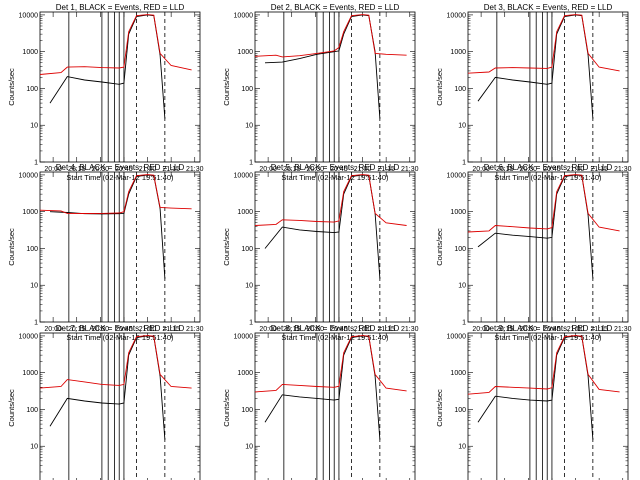 The height and width of the screenshot is (480, 640). Describe the element at coordinates (120, 328) in the screenshot. I see `chart-title: Det 7, BLACK = Events, RED = LLD` at that location.